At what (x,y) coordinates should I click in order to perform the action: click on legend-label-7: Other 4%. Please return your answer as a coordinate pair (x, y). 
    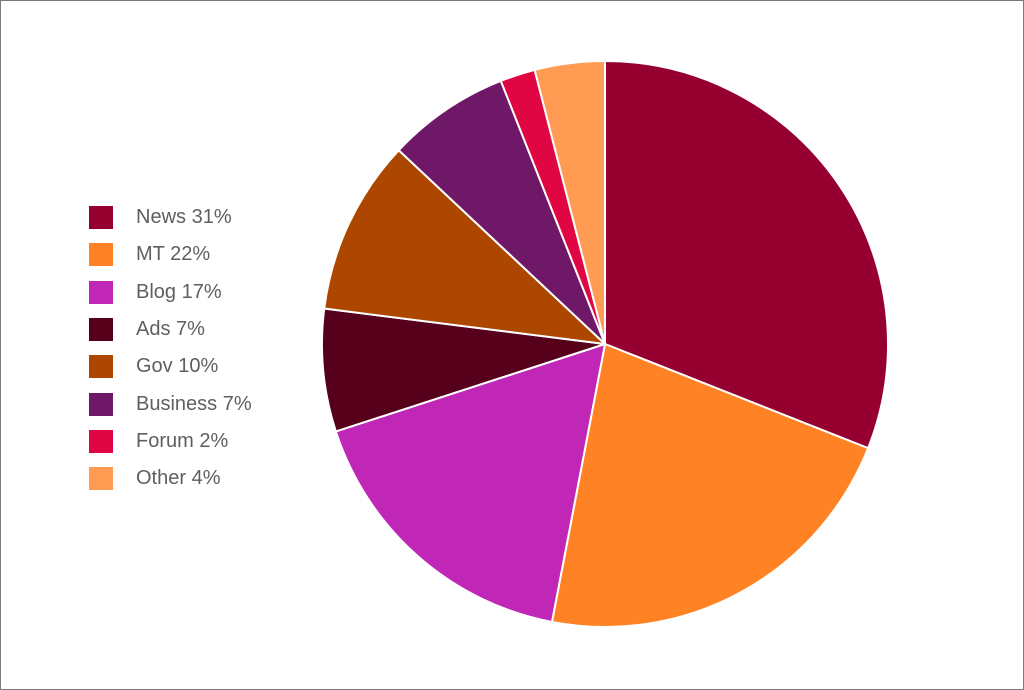
    Looking at the image, I should click on (178, 478).